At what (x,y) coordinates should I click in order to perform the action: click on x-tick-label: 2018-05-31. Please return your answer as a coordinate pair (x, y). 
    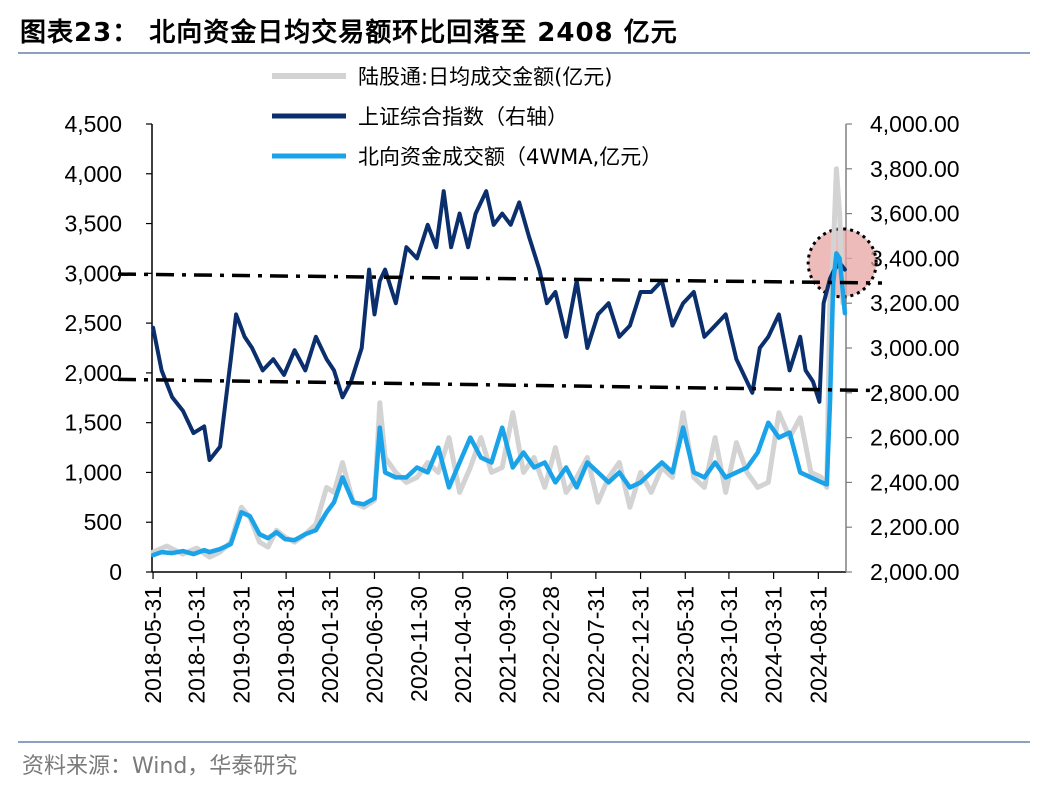
    Looking at the image, I should click on (153, 645).